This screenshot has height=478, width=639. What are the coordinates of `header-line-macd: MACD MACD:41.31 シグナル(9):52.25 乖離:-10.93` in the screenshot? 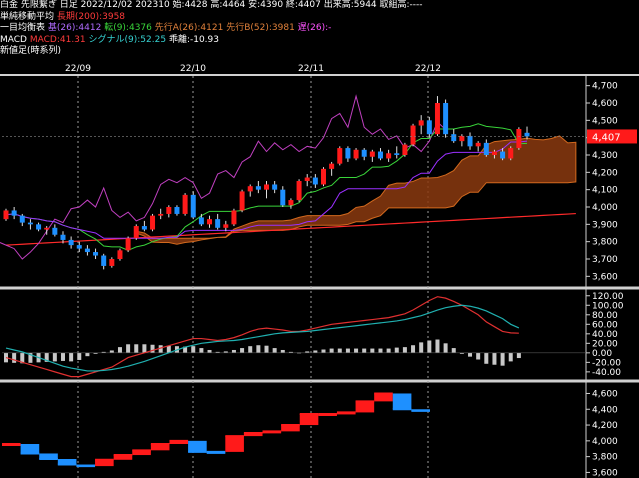 It's located at (319, 41).